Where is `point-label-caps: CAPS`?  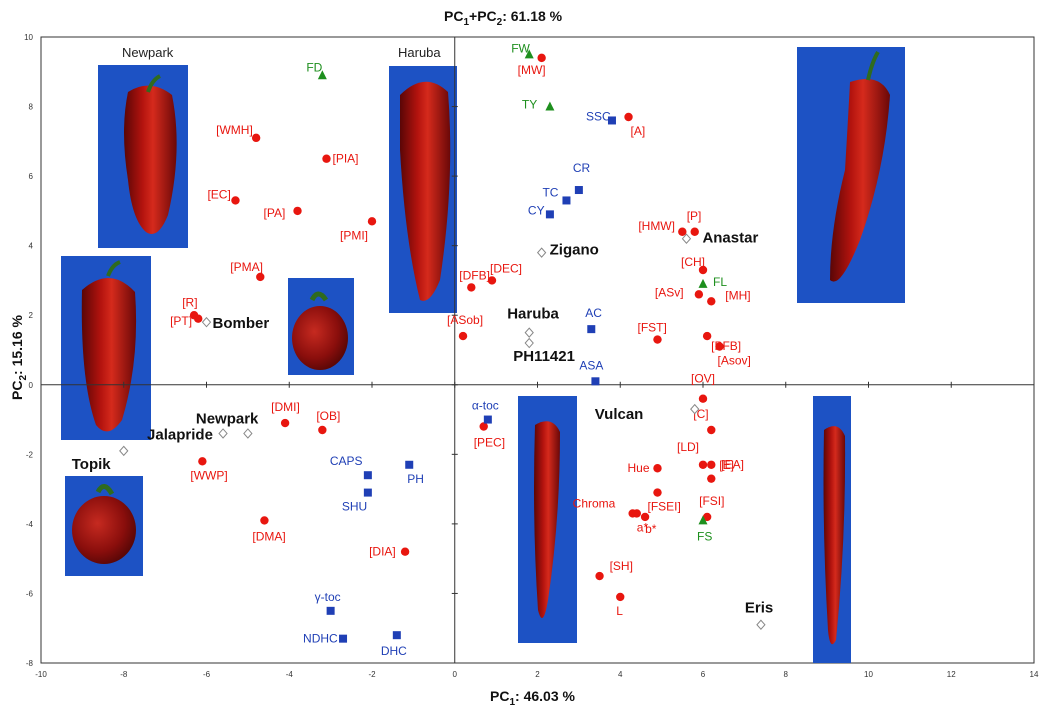
point-label-caps: CAPS is located at coordinates (346, 461).